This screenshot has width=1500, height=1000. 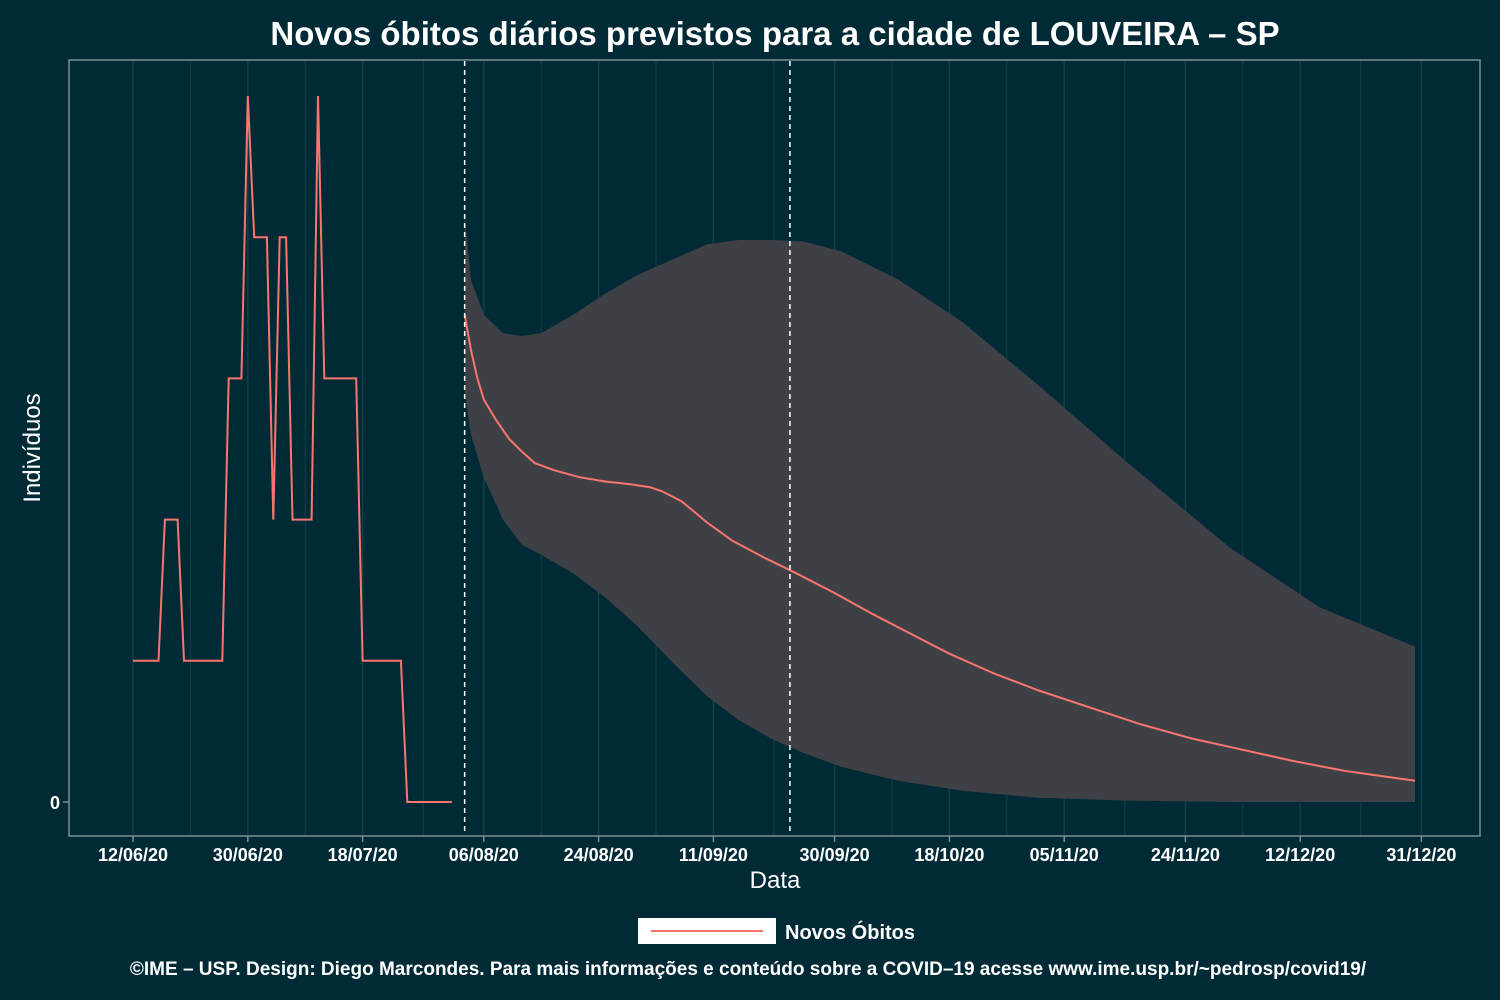 What do you see at coordinates (1185, 855) in the screenshot?
I see `x-tick-label: 24/11/20` at bounding box center [1185, 855].